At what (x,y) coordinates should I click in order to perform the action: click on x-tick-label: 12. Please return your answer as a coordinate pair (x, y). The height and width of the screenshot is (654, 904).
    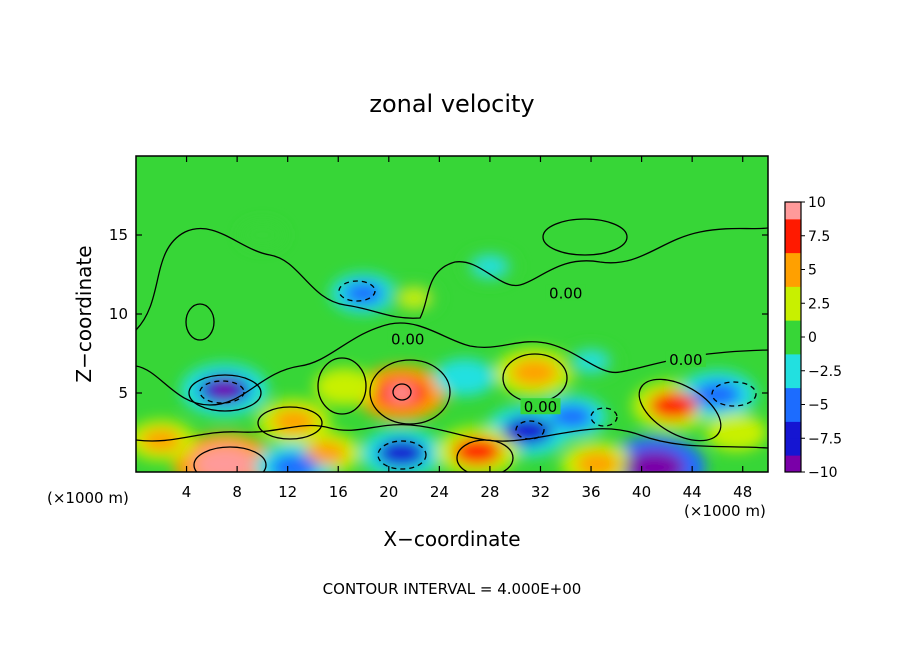
    Looking at the image, I should click on (287, 492).